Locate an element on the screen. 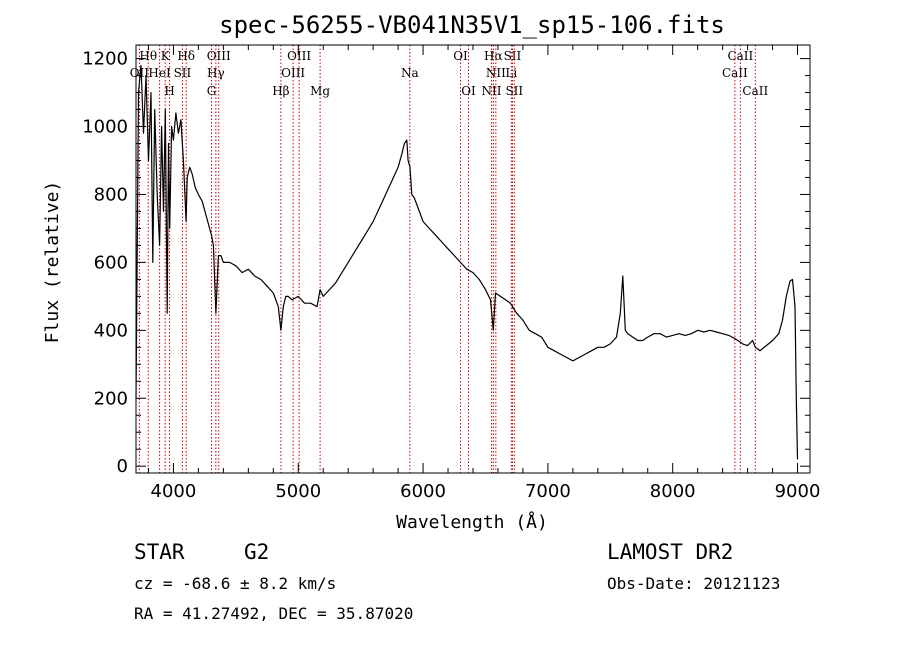  y-tick-label: 1000 is located at coordinates (105, 127).